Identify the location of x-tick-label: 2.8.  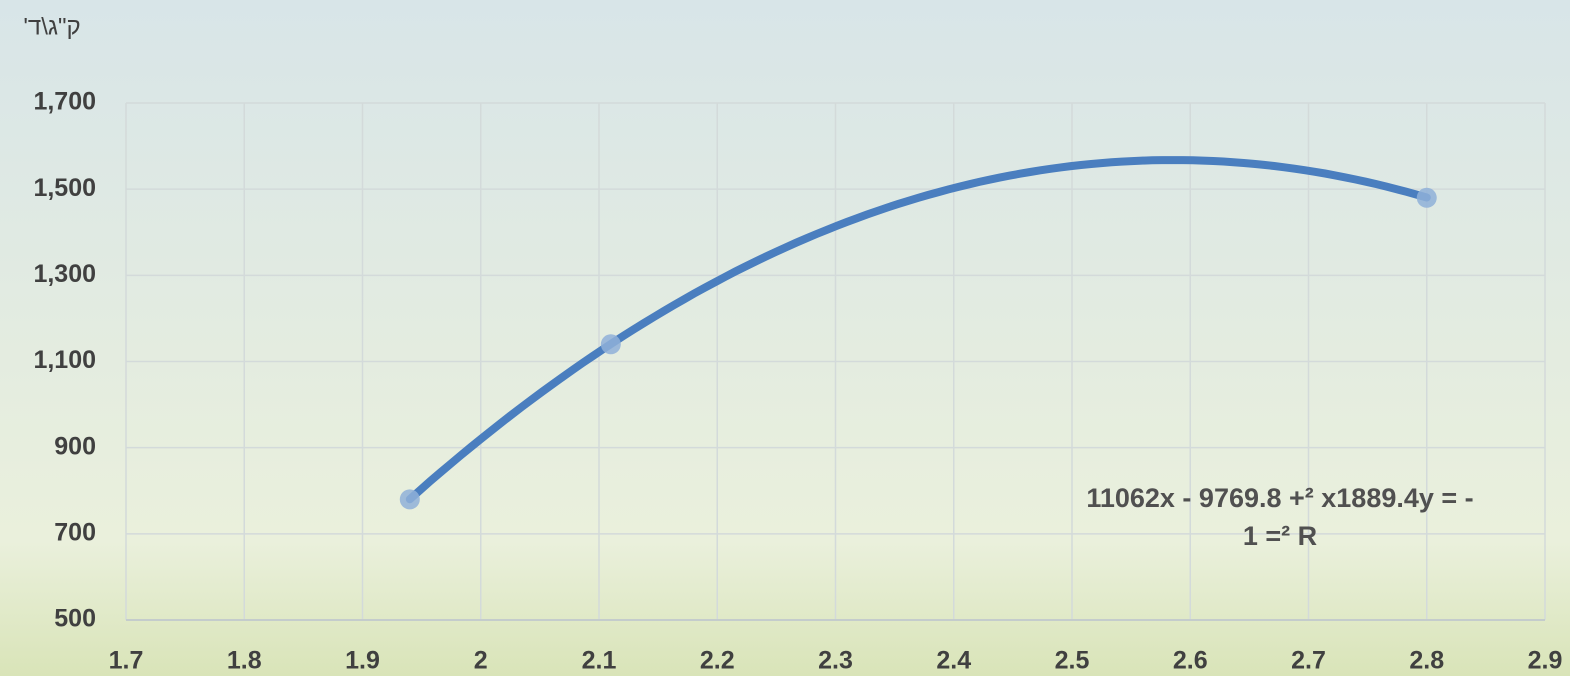
(1426, 661).